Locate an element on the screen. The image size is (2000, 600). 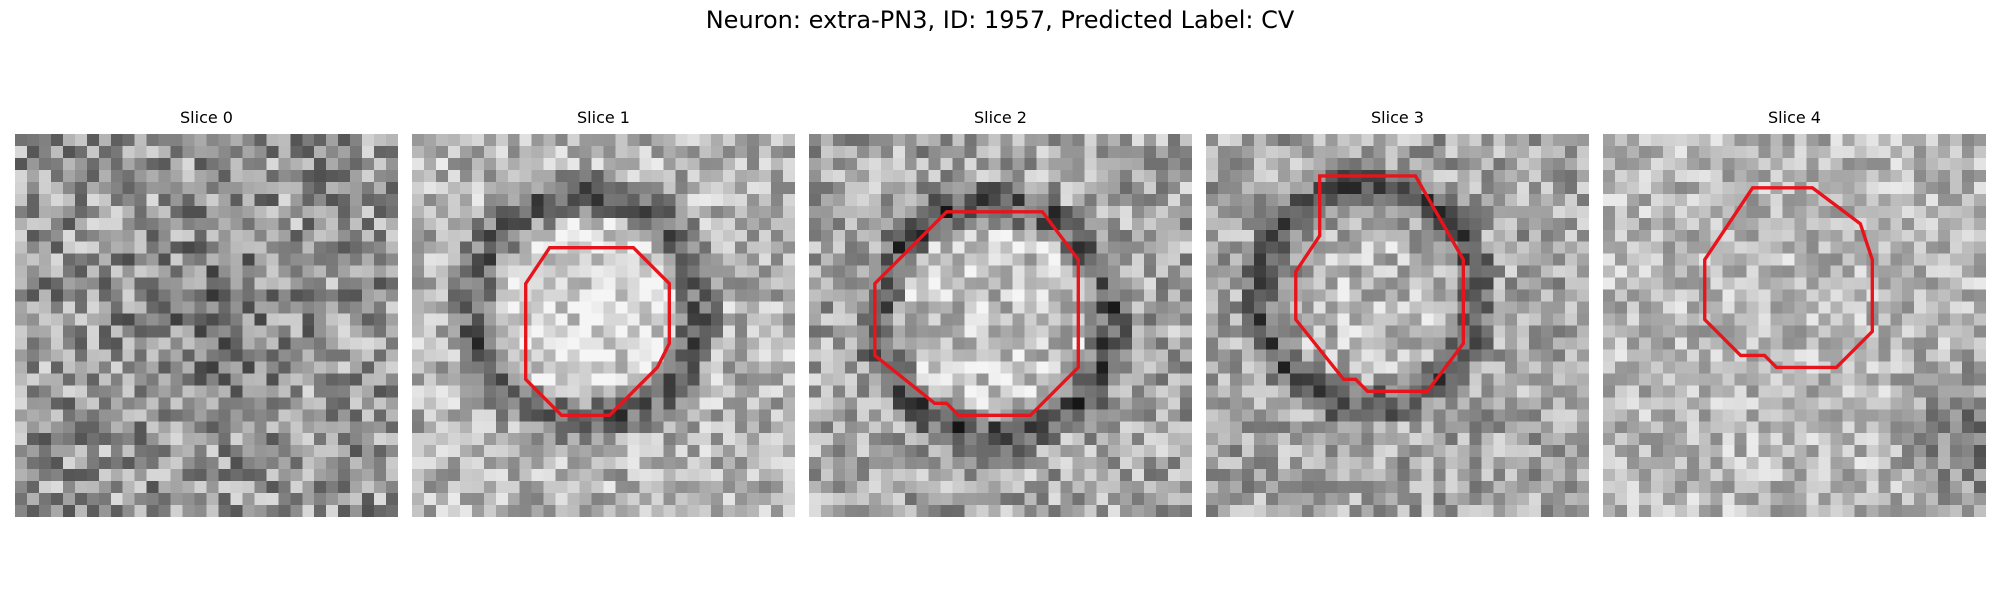
slice-title-1: Slice 1 is located at coordinates (603, 117).